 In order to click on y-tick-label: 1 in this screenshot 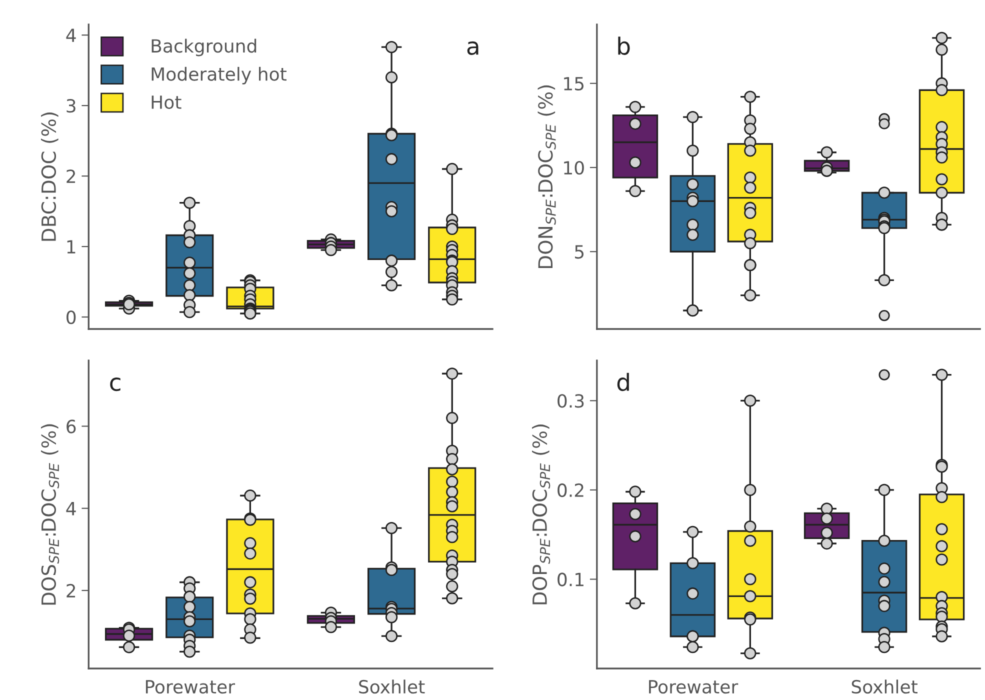, I will do `click(71, 247)`.